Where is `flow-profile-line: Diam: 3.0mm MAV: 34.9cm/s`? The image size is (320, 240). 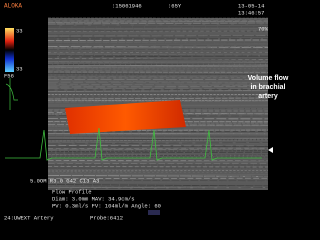
flow-profile-line: Diam: 3.0mm MAV: 34.9cm/s is located at coordinates (93, 198).